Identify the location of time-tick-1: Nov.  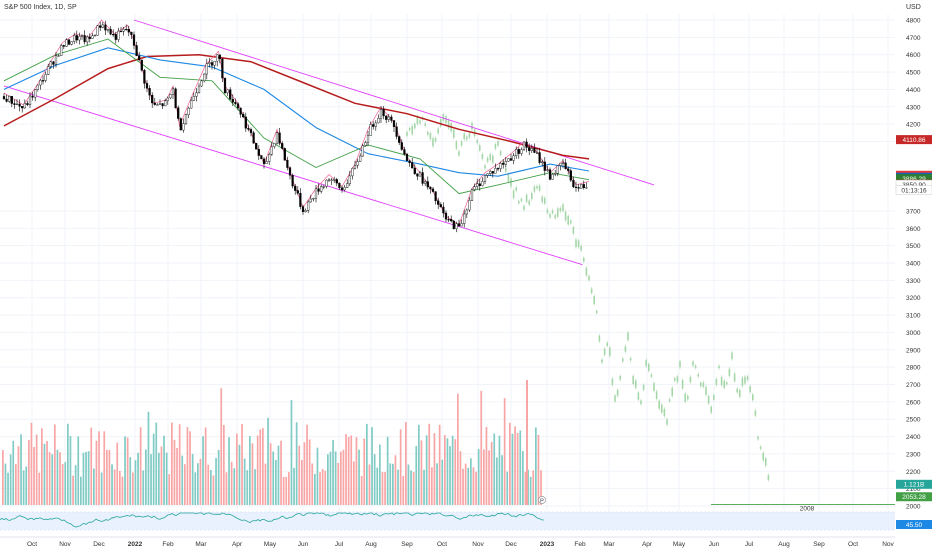
(65, 544).